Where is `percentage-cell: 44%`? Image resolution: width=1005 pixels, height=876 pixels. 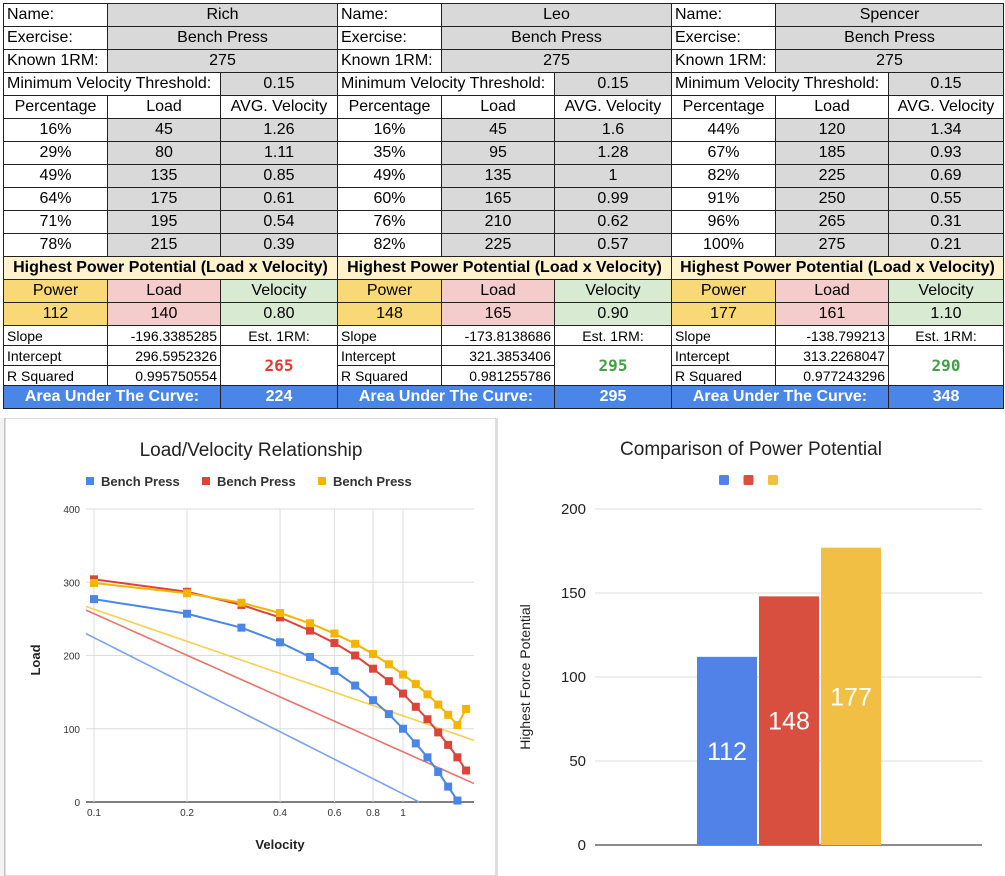
percentage-cell: 44% is located at coordinates (723, 130).